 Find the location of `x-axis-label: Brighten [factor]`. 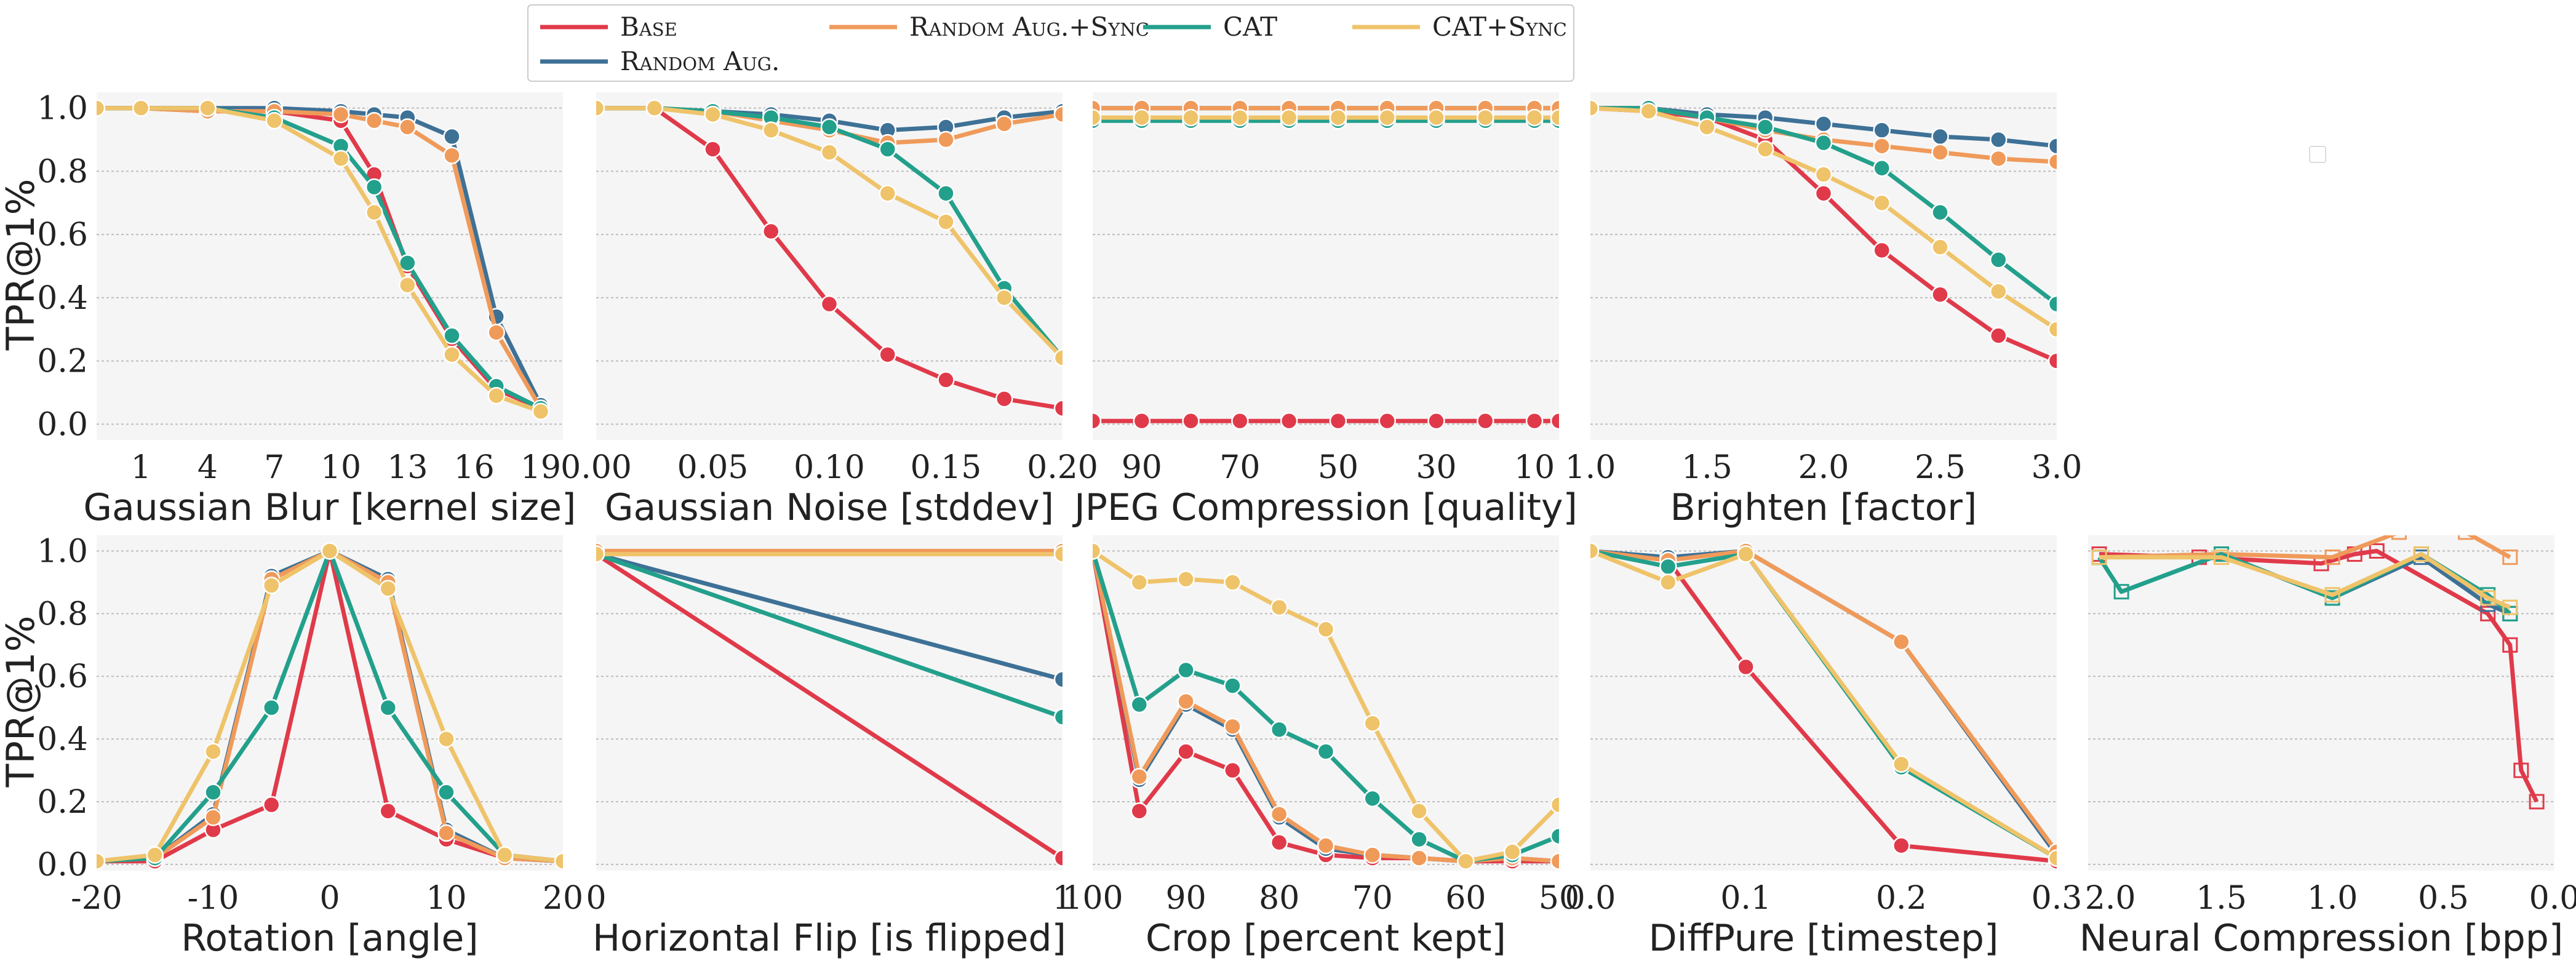

x-axis-label: Brighten [factor] is located at coordinates (1824, 507).